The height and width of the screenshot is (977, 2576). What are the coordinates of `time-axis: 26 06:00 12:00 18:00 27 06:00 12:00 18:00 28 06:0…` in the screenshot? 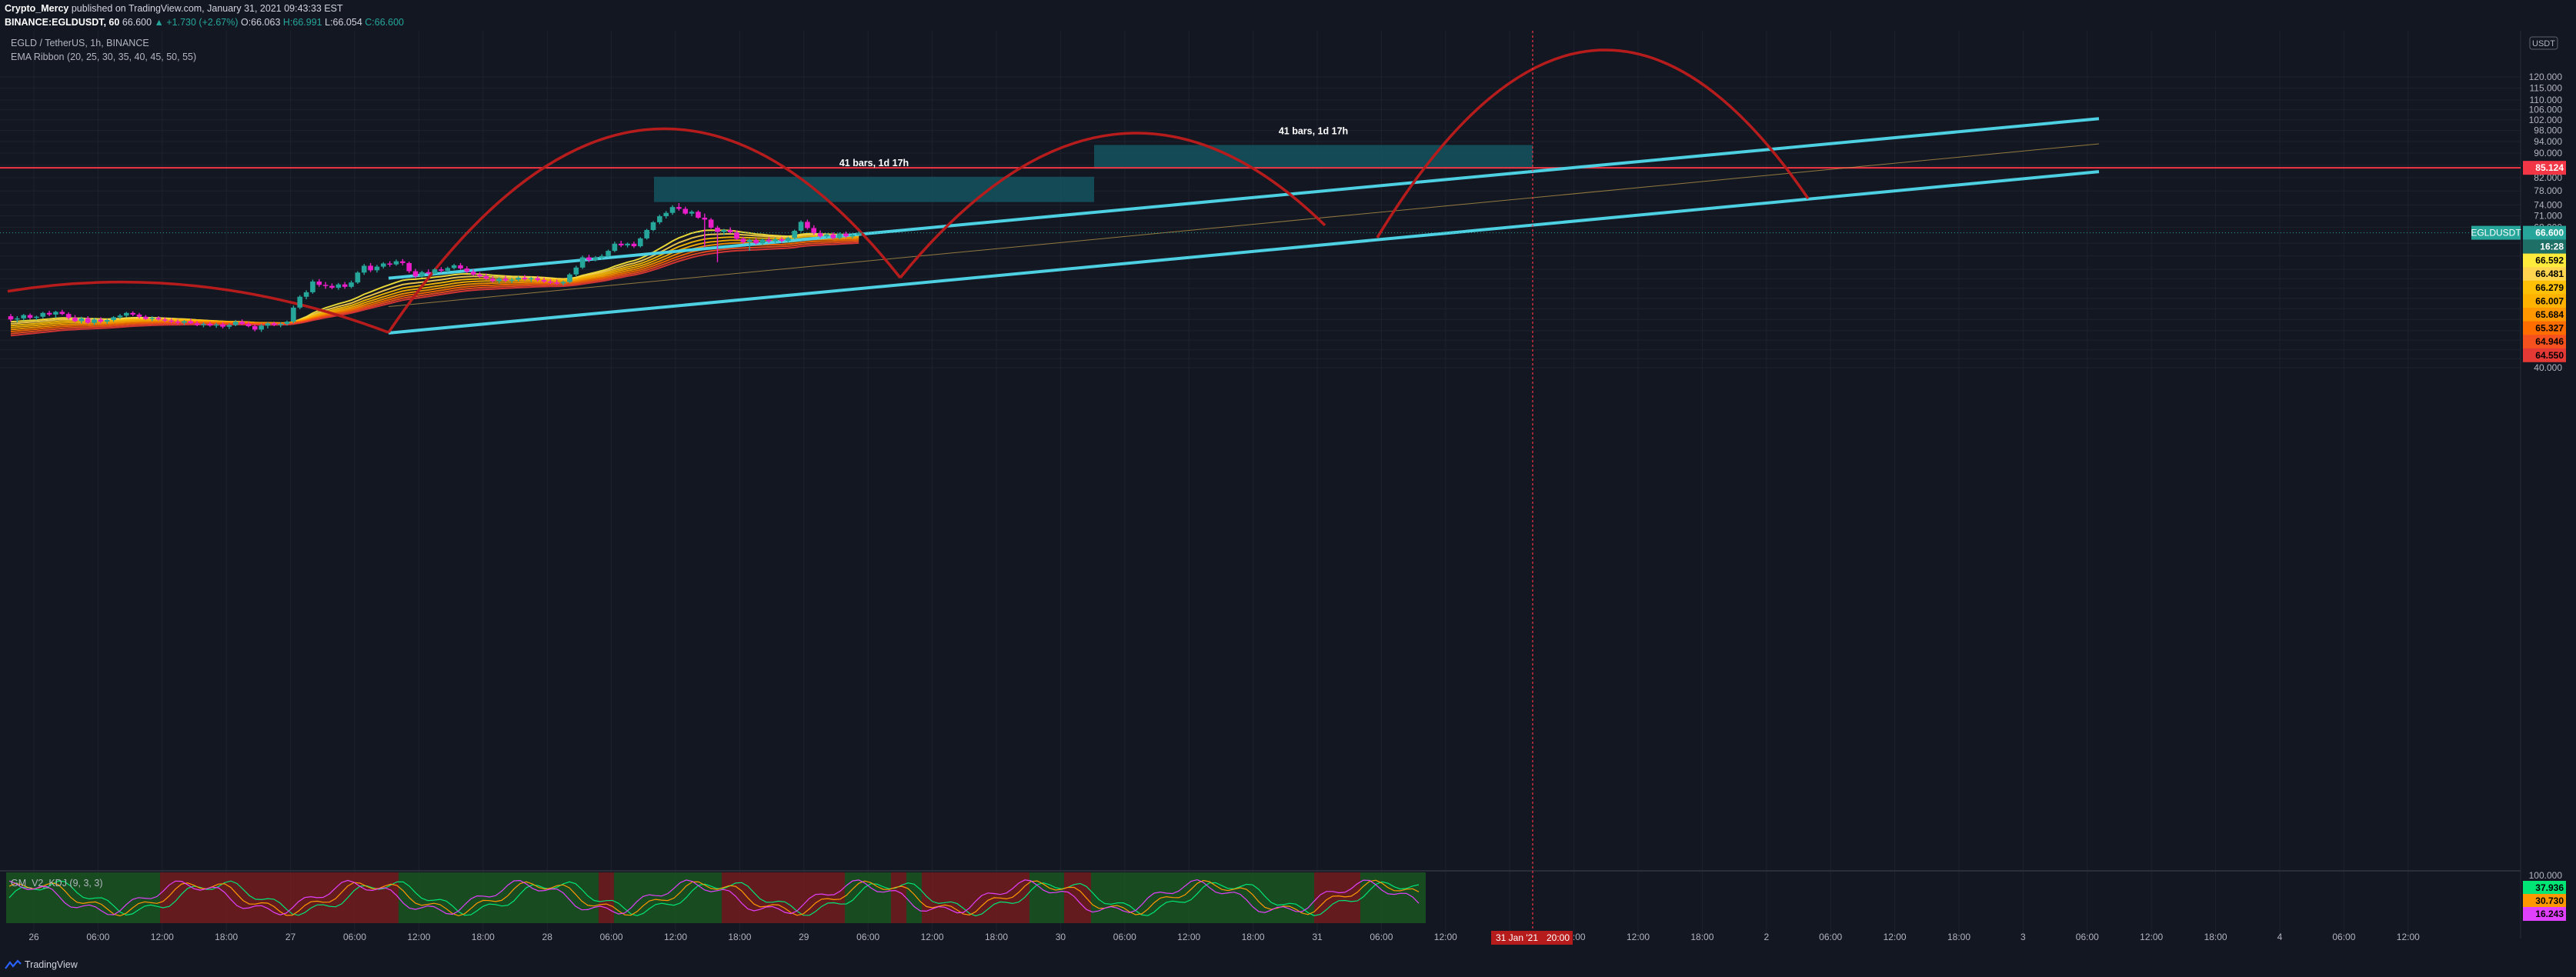 It's located at (1224, 938).